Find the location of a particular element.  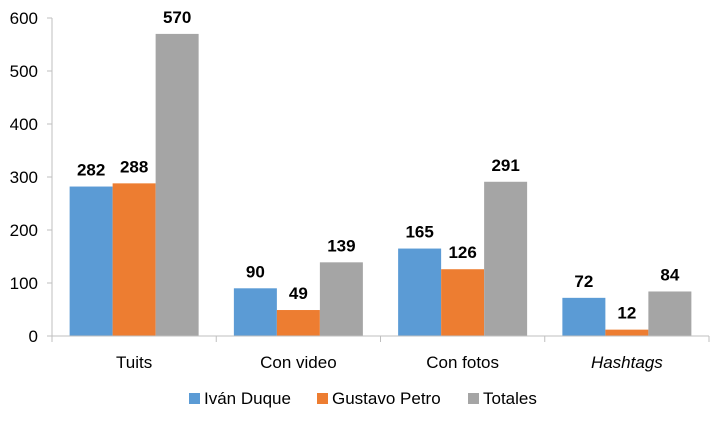

x-axis: Tuits Con video Con fotos Hashtags is located at coordinates (380, 353).